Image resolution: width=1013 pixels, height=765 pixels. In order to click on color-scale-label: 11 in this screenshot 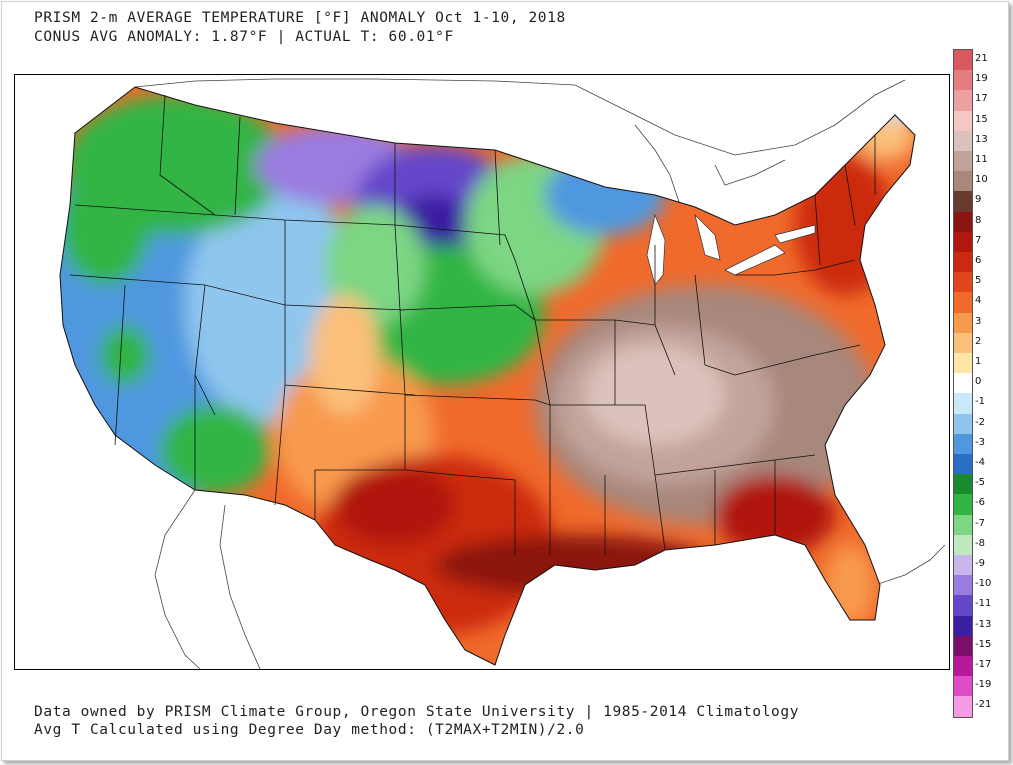, I will do `click(981, 159)`.